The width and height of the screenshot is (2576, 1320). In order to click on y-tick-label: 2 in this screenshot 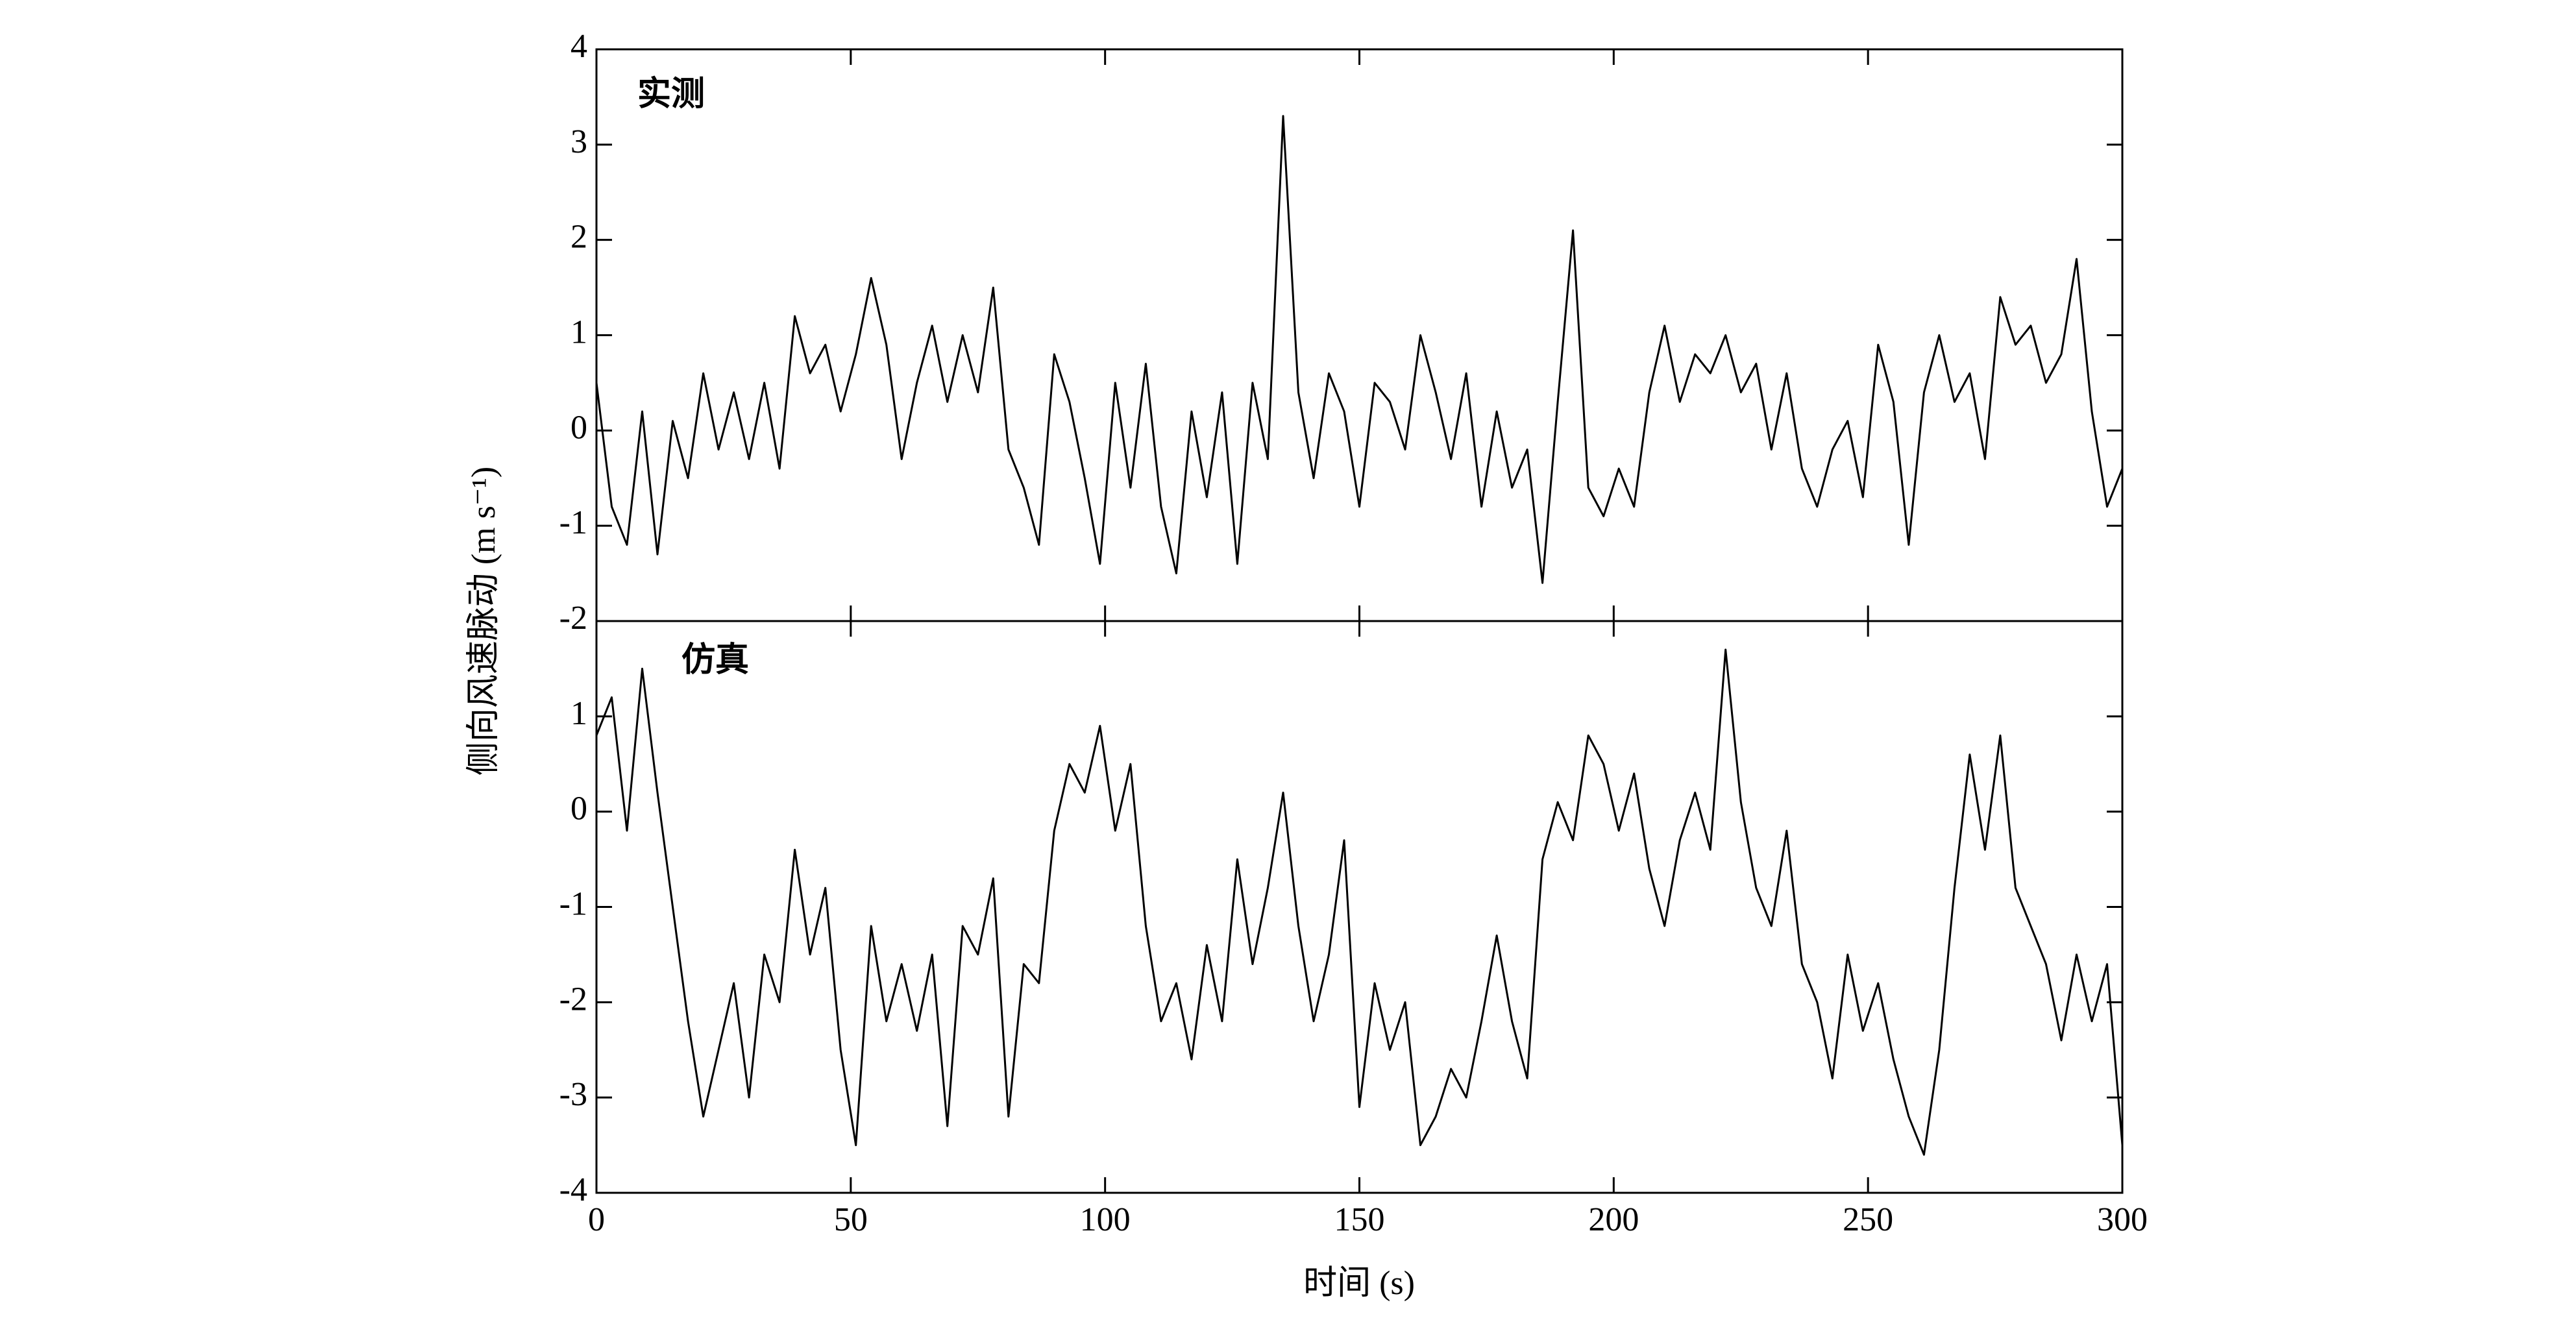, I will do `click(578, 238)`.